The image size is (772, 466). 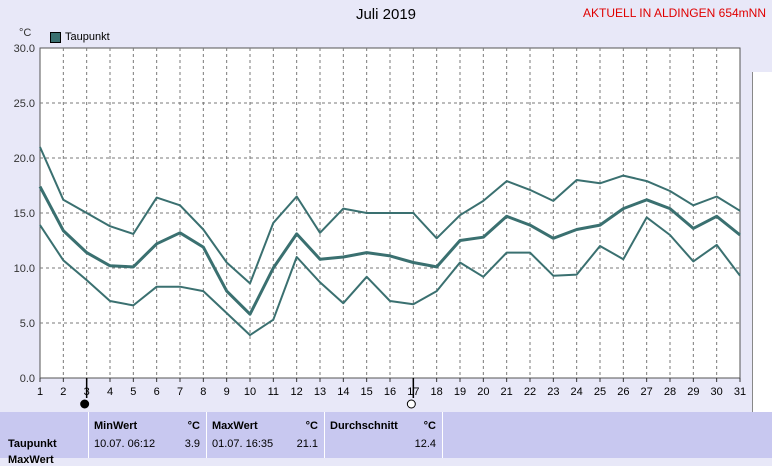 What do you see at coordinates (762, 242) in the screenshot?
I see `side-panel` at bounding box center [762, 242].